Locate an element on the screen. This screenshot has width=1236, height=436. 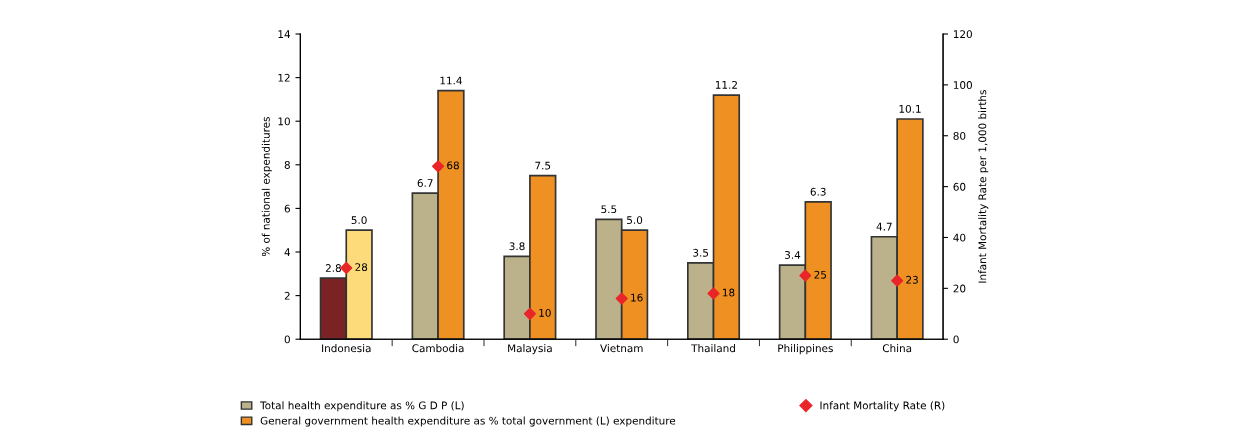
data-label: 3.4 is located at coordinates (793, 255).